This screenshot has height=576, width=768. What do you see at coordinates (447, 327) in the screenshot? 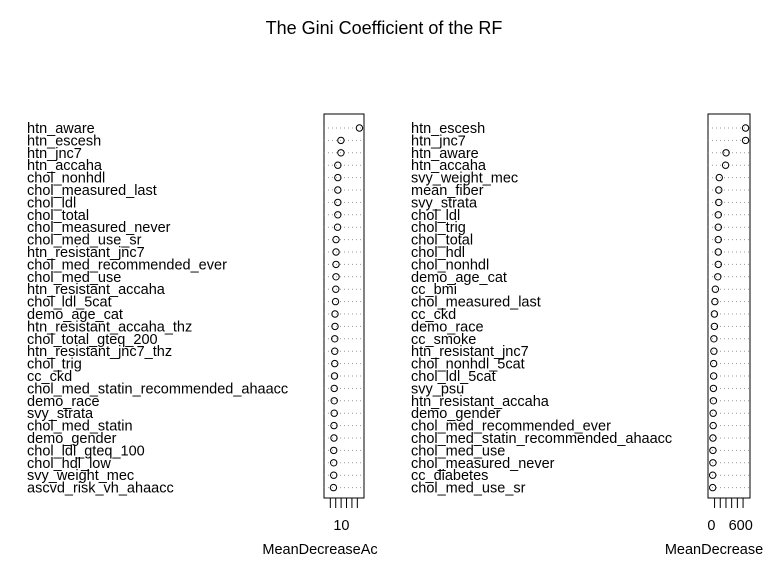
I see `category-label: demo_race` at bounding box center [447, 327].